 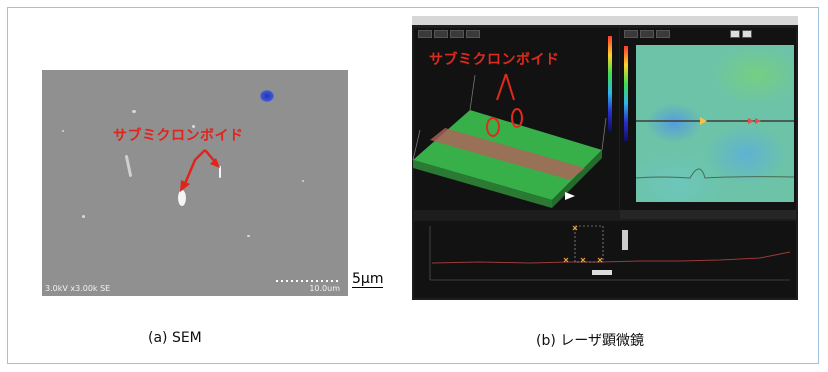 I want to click on colorbar-3d, so click(x=610, y=83).